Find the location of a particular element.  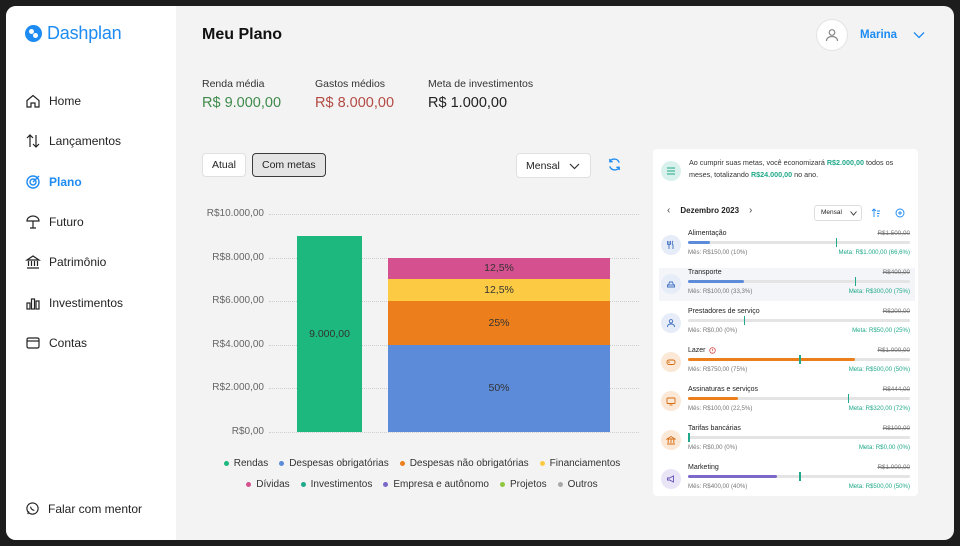

talk-to-mentor-link: Falar com mentor is located at coordinates (83, 508).